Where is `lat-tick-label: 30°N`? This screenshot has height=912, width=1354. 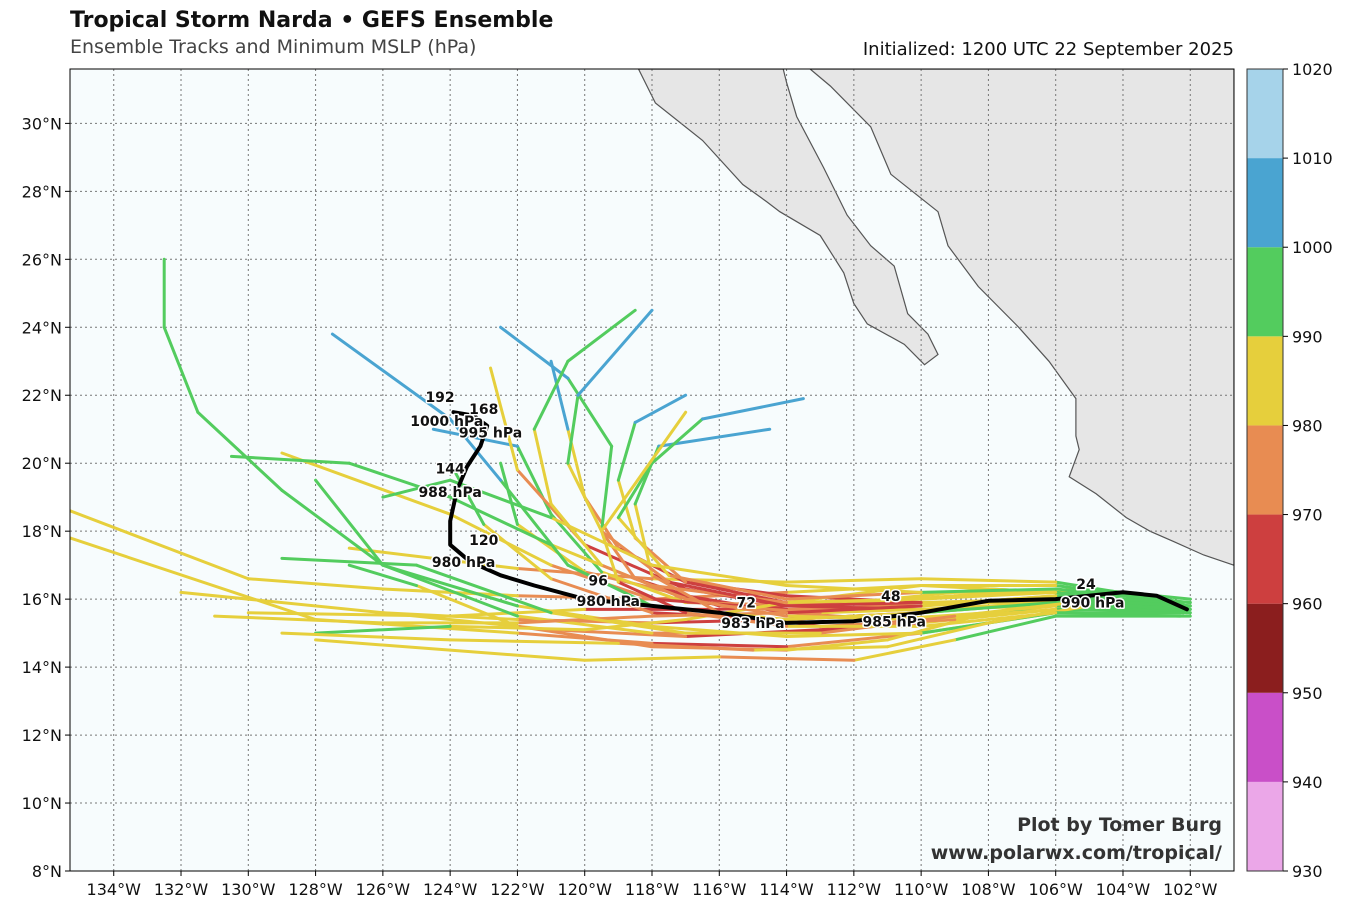 lat-tick-label: 30°N is located at coordinates (42, 123).